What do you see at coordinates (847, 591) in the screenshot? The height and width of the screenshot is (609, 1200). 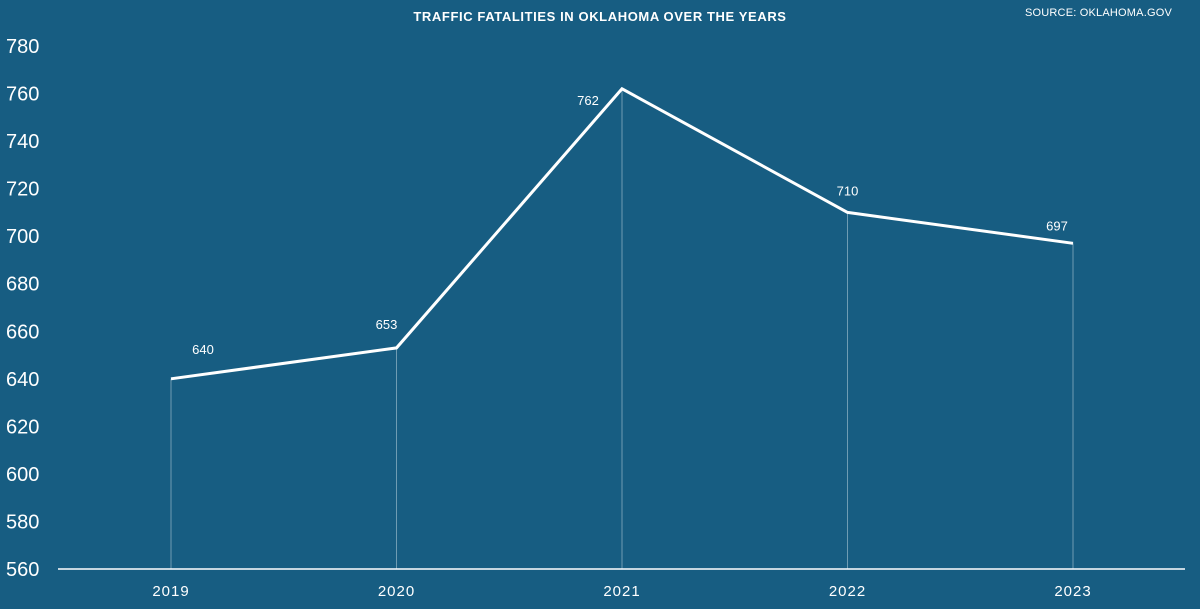 I see `x-tick-label: 2022` at bounding box center [847, 591].